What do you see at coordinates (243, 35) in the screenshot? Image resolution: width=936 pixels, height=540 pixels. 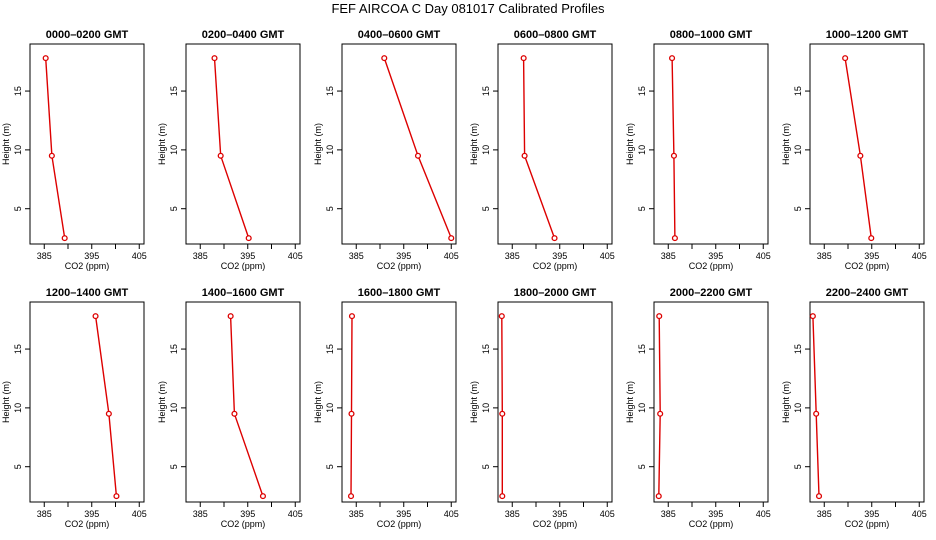 I see `panel-title: 0200–0400 GMT` at bounding box center [243, 35].